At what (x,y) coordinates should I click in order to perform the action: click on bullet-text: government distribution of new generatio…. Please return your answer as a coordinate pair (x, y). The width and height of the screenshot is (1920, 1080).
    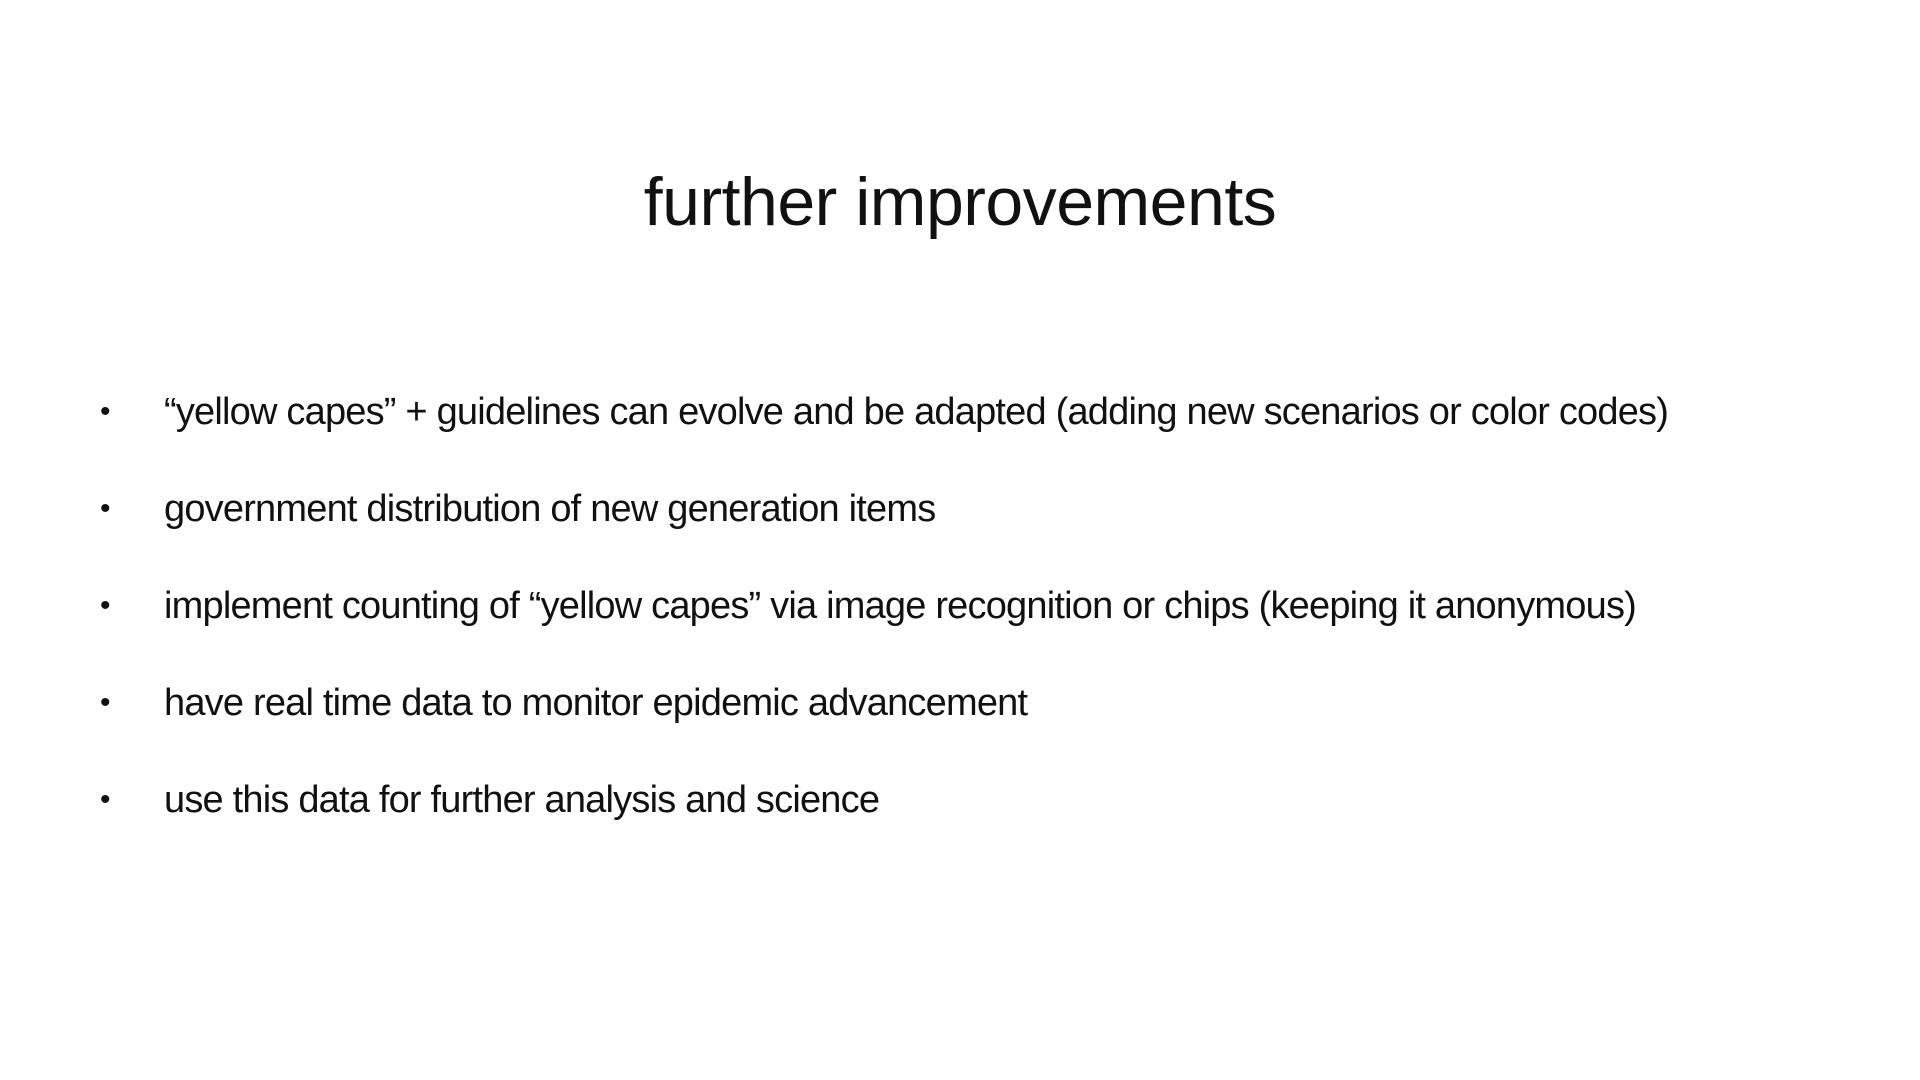
    Looking at the image, I should click on (550, 509).